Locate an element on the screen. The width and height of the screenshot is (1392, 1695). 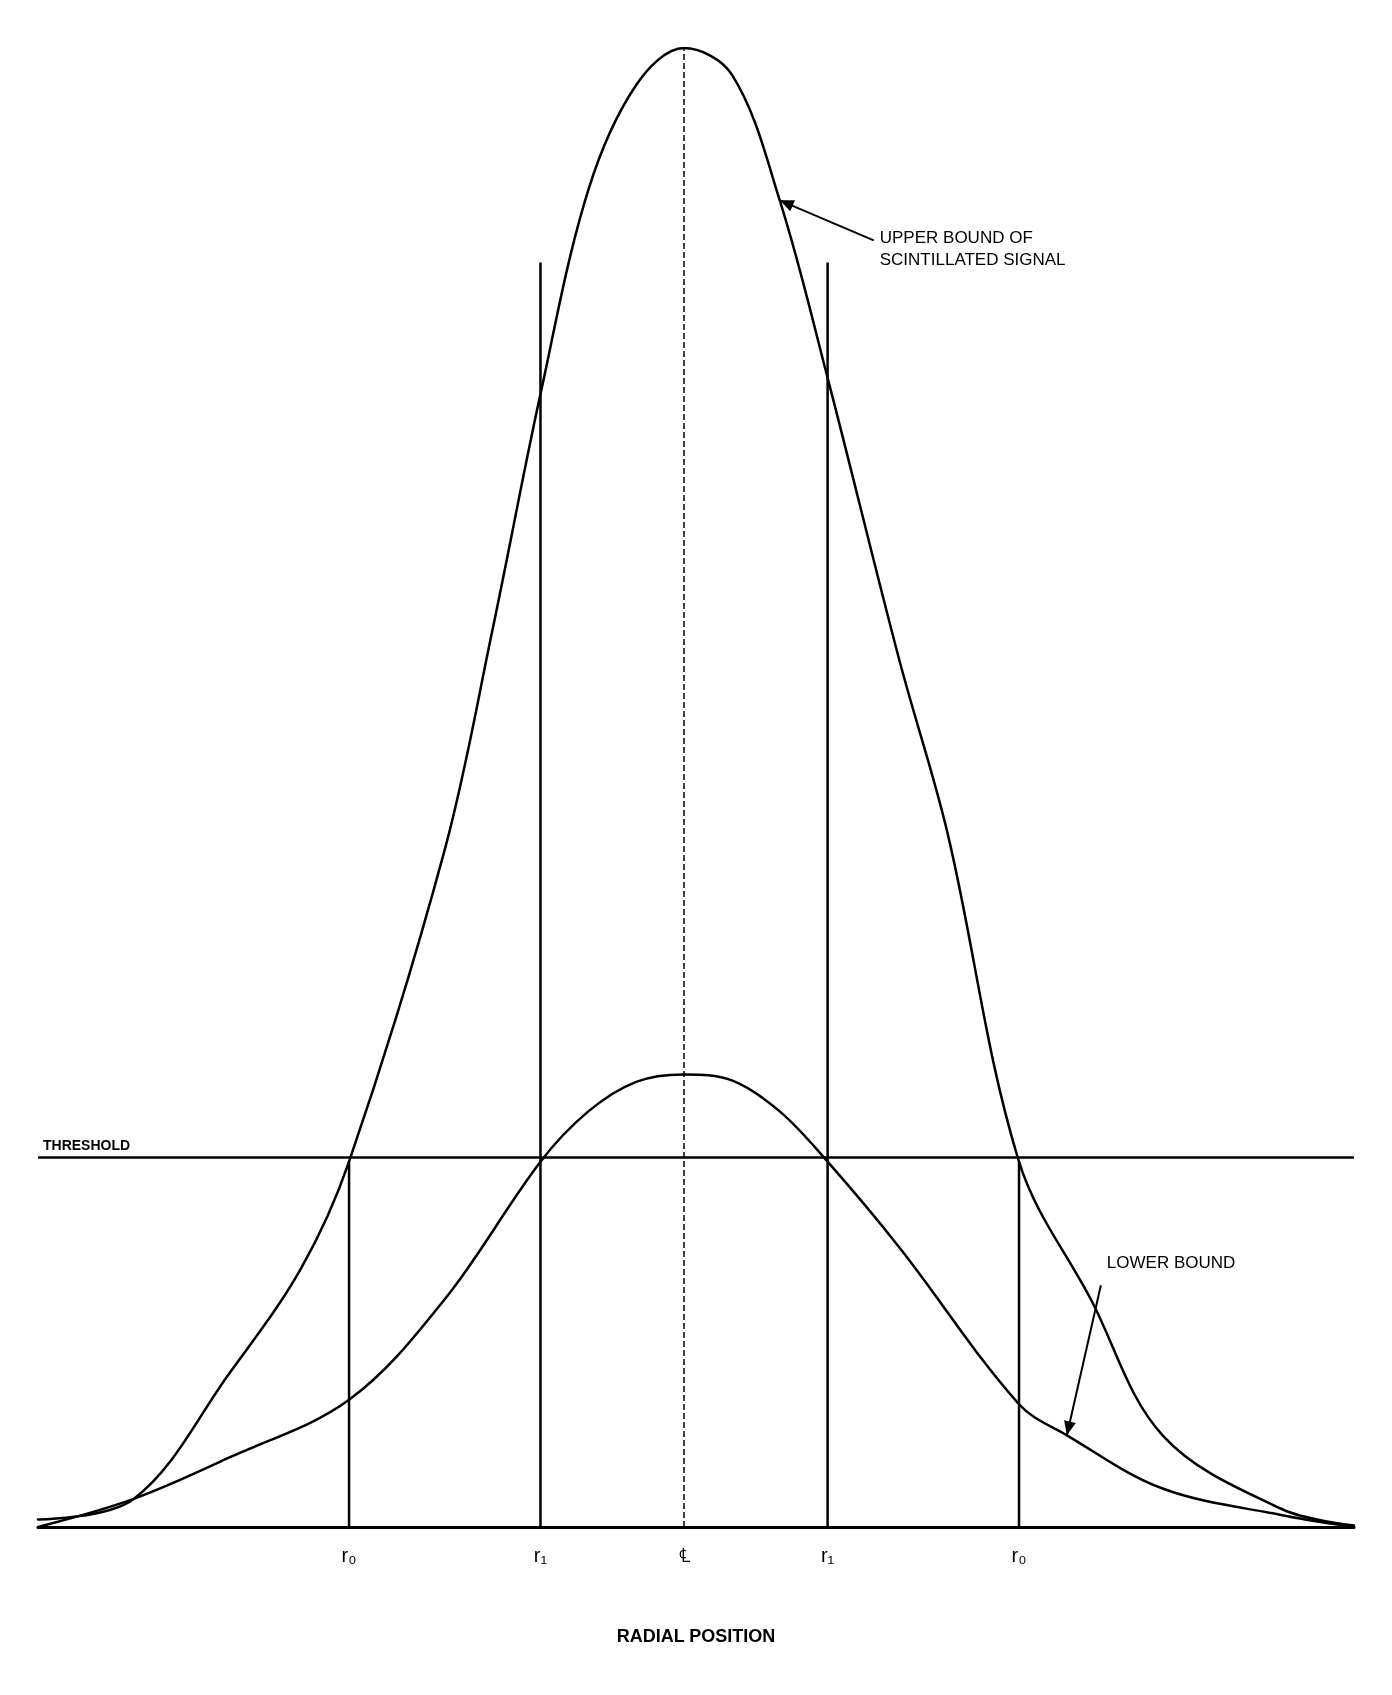
x-axis-title: RADIAL POSITION is located at coordinates (696, 1636).